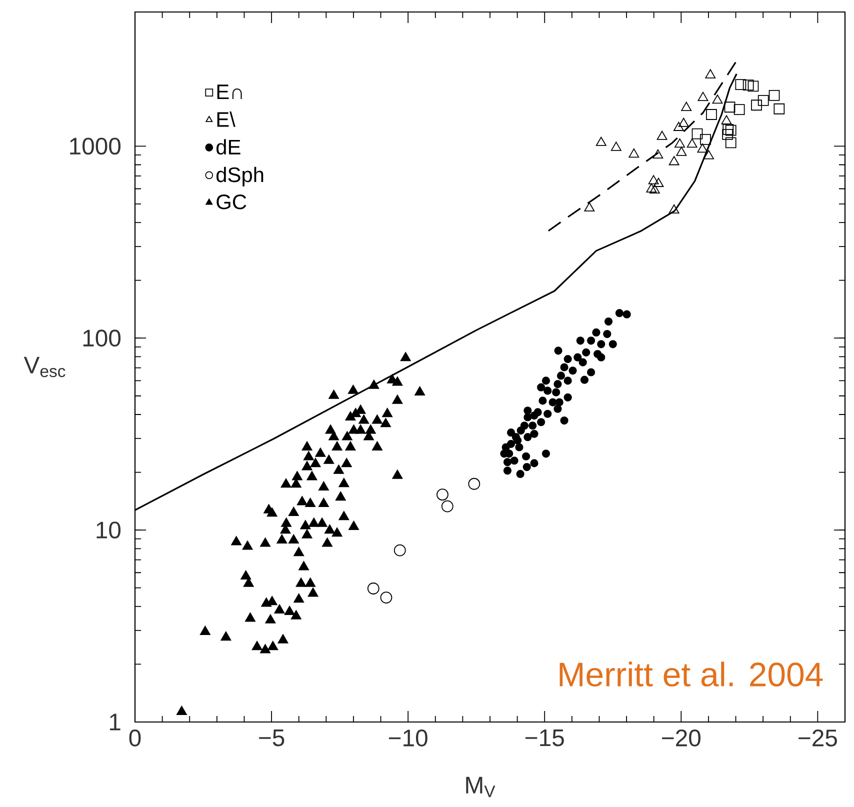  Describe the element at coordinates (691, 674) in the screenshot. I see `annotation: Merritt et al. 2004` at that location.